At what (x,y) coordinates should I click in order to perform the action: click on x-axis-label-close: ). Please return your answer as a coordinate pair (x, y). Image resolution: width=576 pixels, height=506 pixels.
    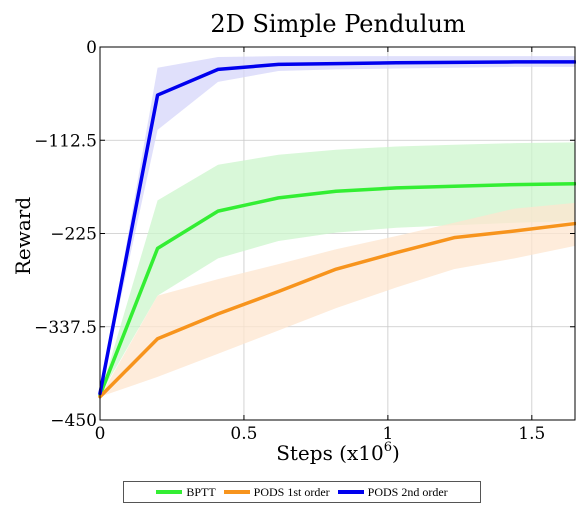
    Looking at the image, I should click on (396, 453).